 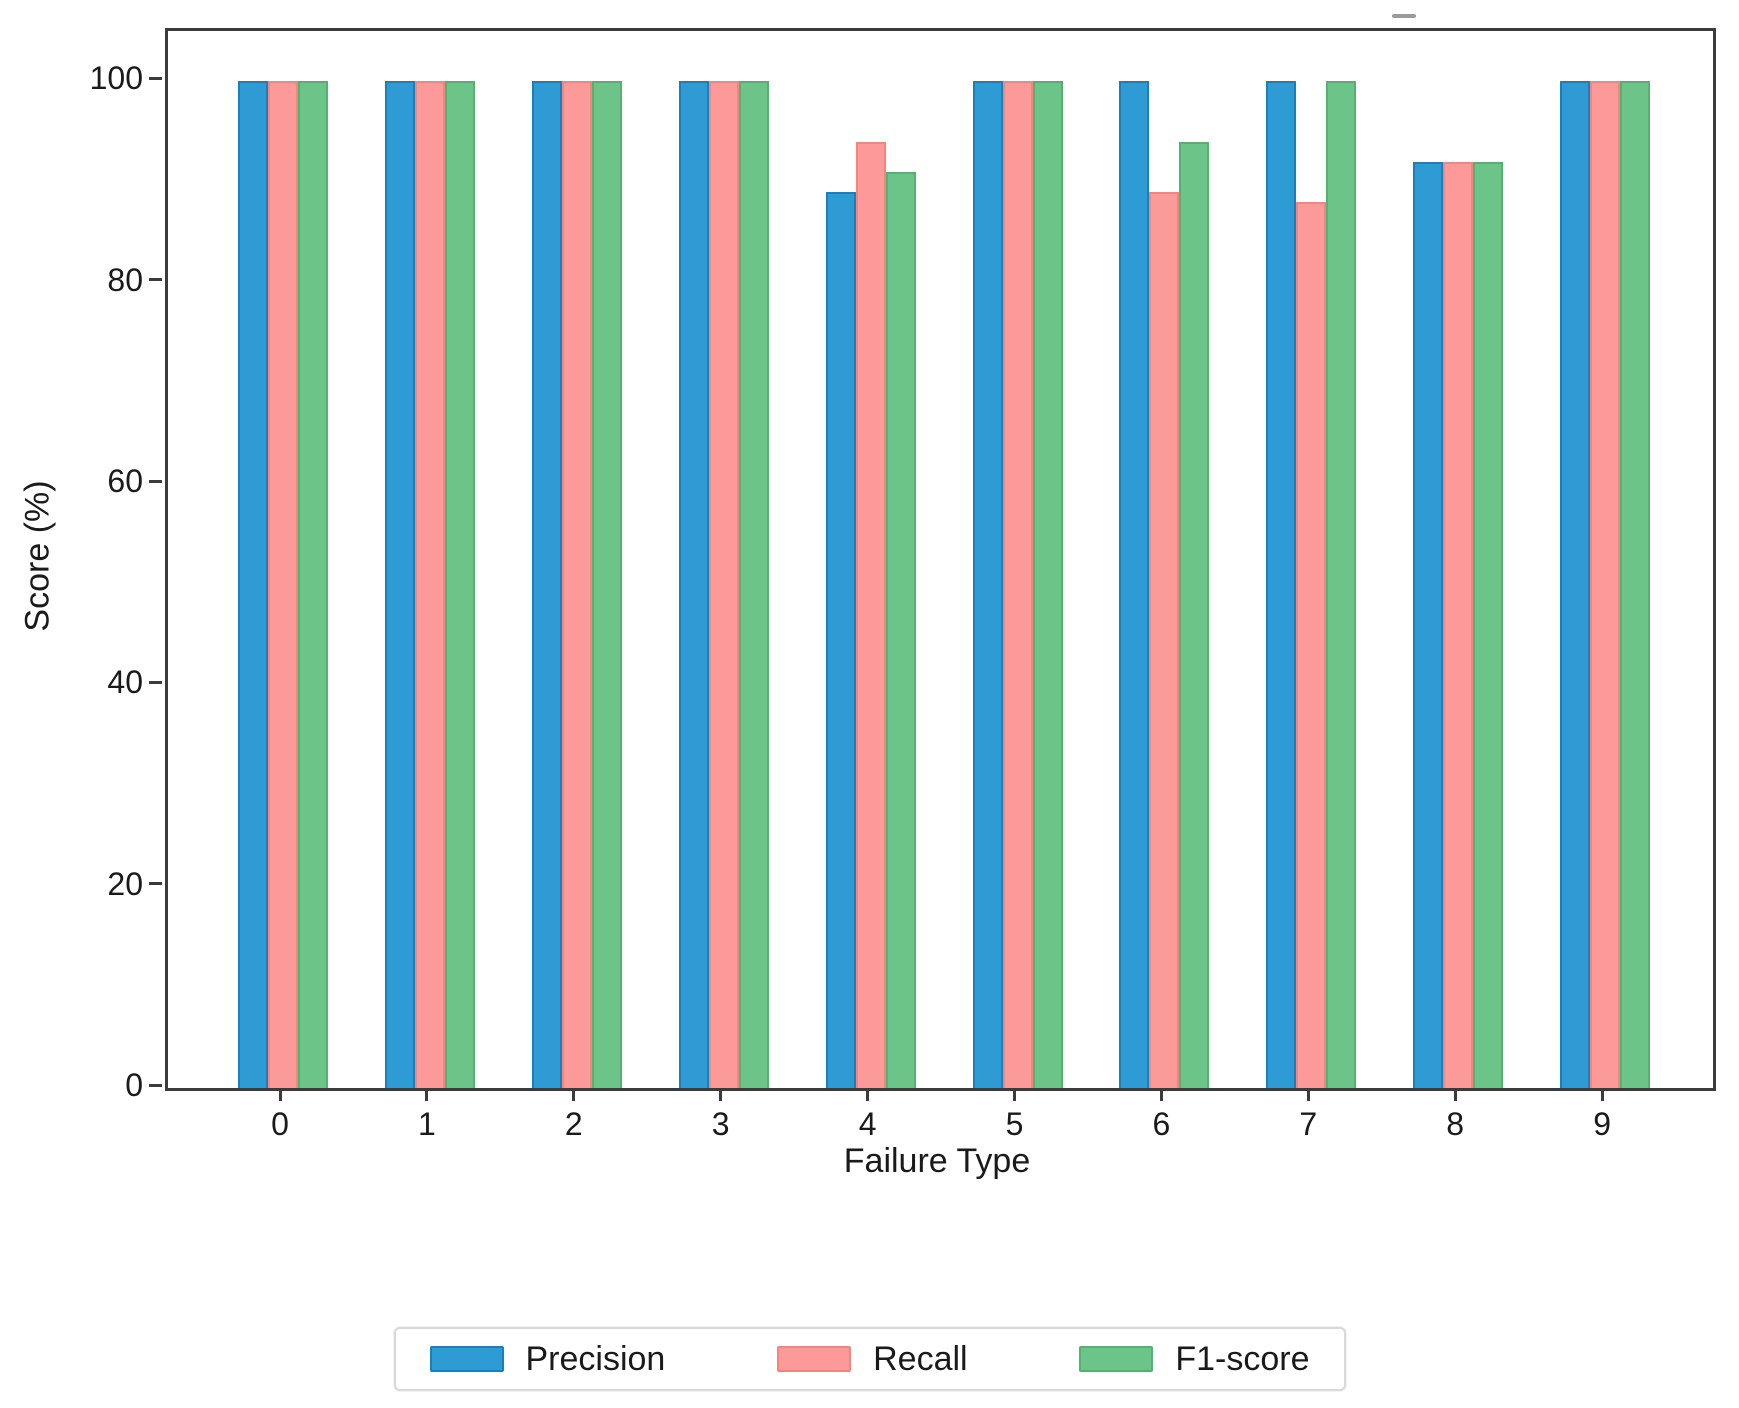 What do you see at coordinates (280, 1124) in the screenshot?
I see `x-tick-label: 0` at bounding box center [280, 1124].